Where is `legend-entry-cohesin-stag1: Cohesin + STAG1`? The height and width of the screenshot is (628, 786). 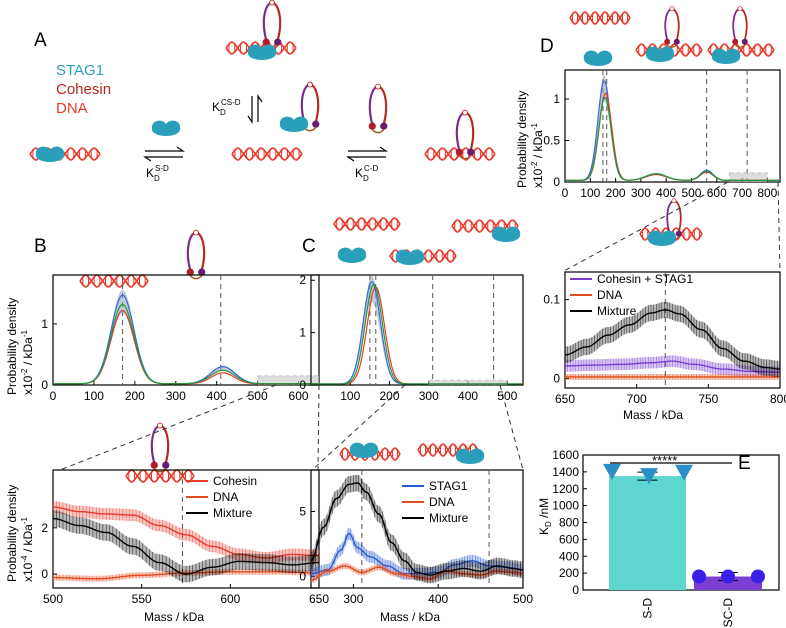
legend-entry-cohesin-stag1: Cohesin + STAG1 is located at coordinates (631, 279).